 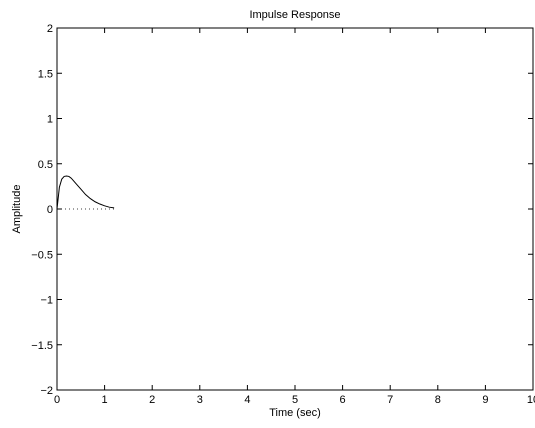 What do you see at coordinates (45, 165) in the screenshot?
I see `y-tick-label: 0.5` at bounding box center [45, 165].